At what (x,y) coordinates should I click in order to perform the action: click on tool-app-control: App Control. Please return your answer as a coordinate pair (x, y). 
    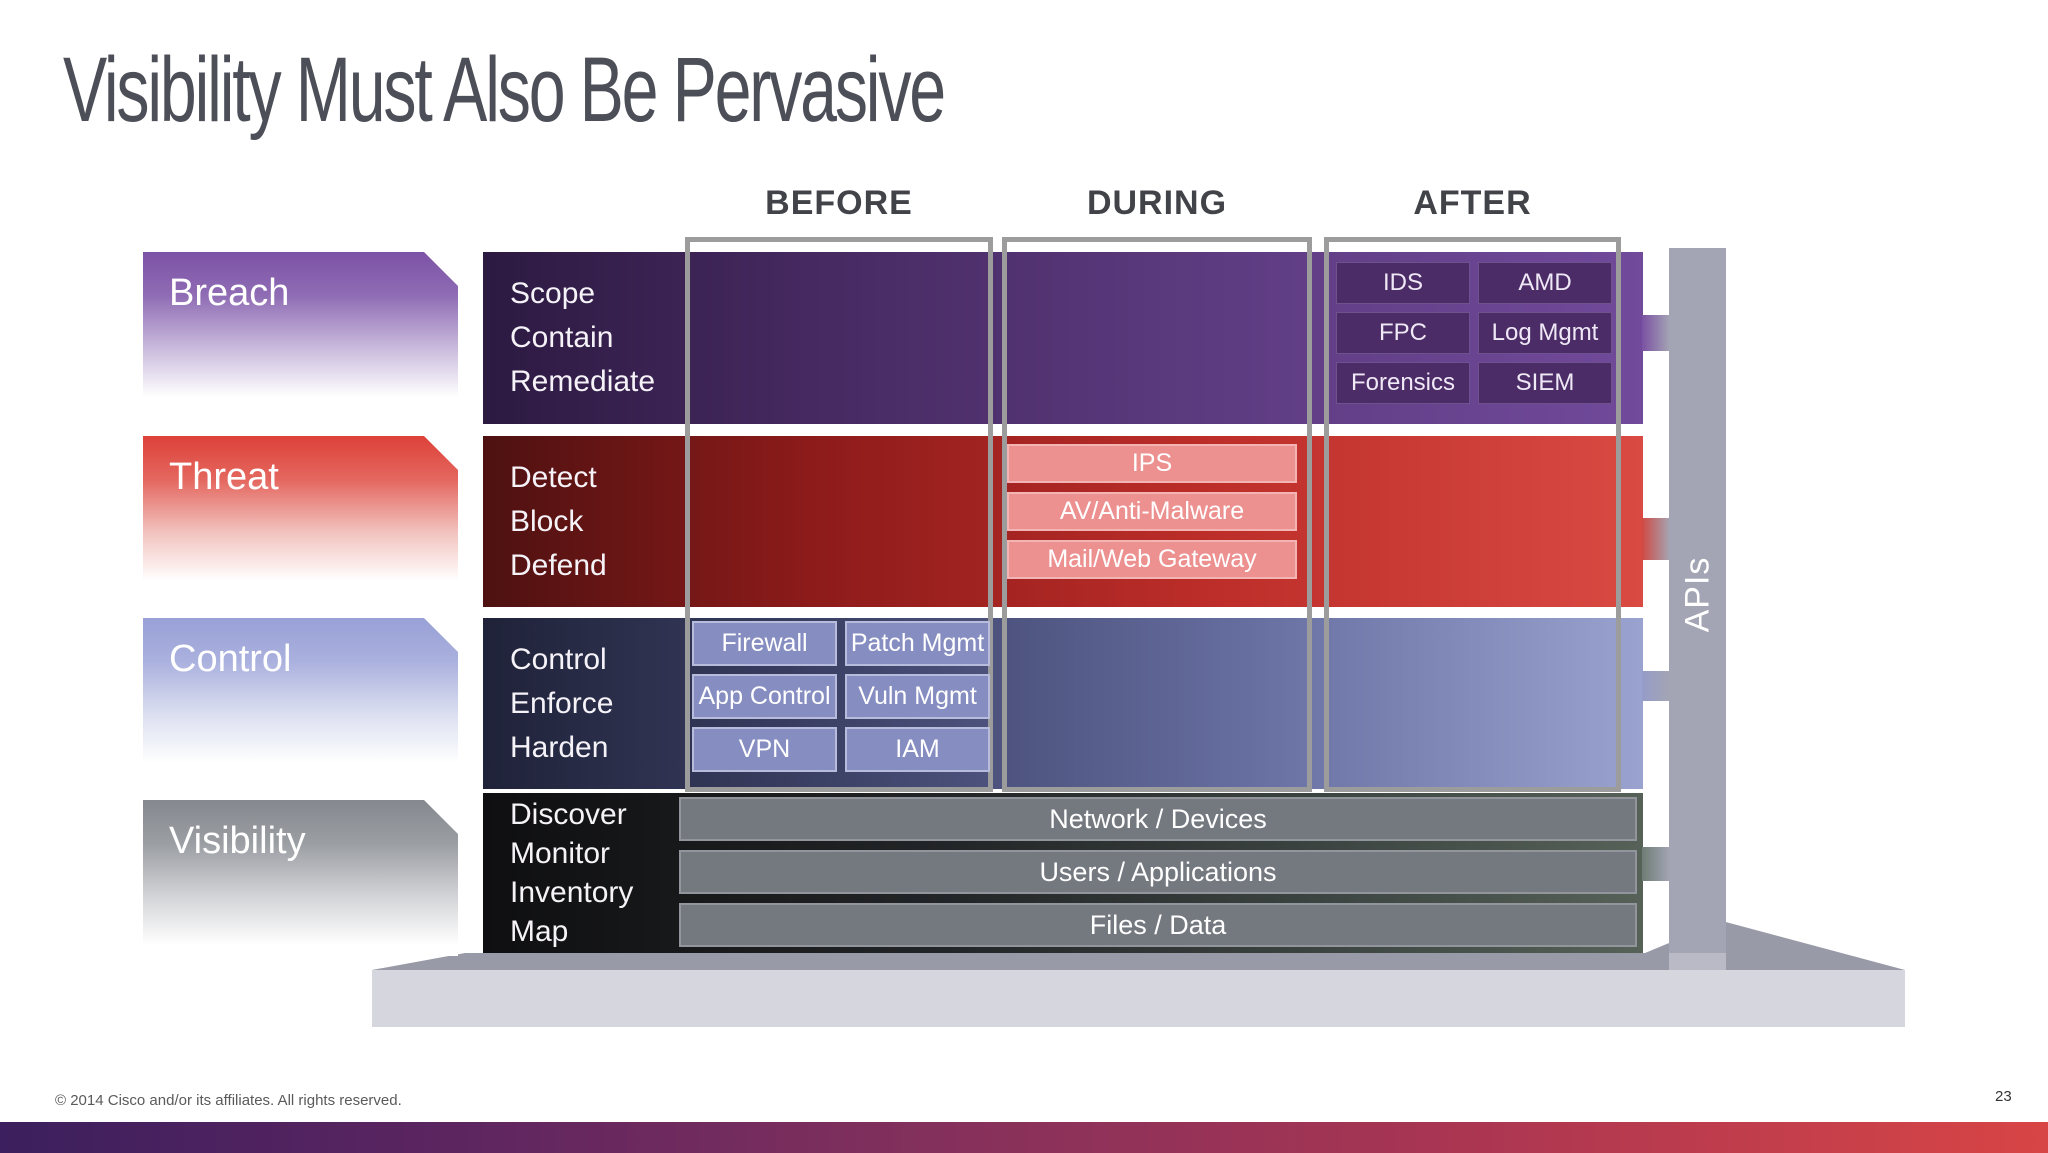
    Looking at the image, I should click on (764, 696).